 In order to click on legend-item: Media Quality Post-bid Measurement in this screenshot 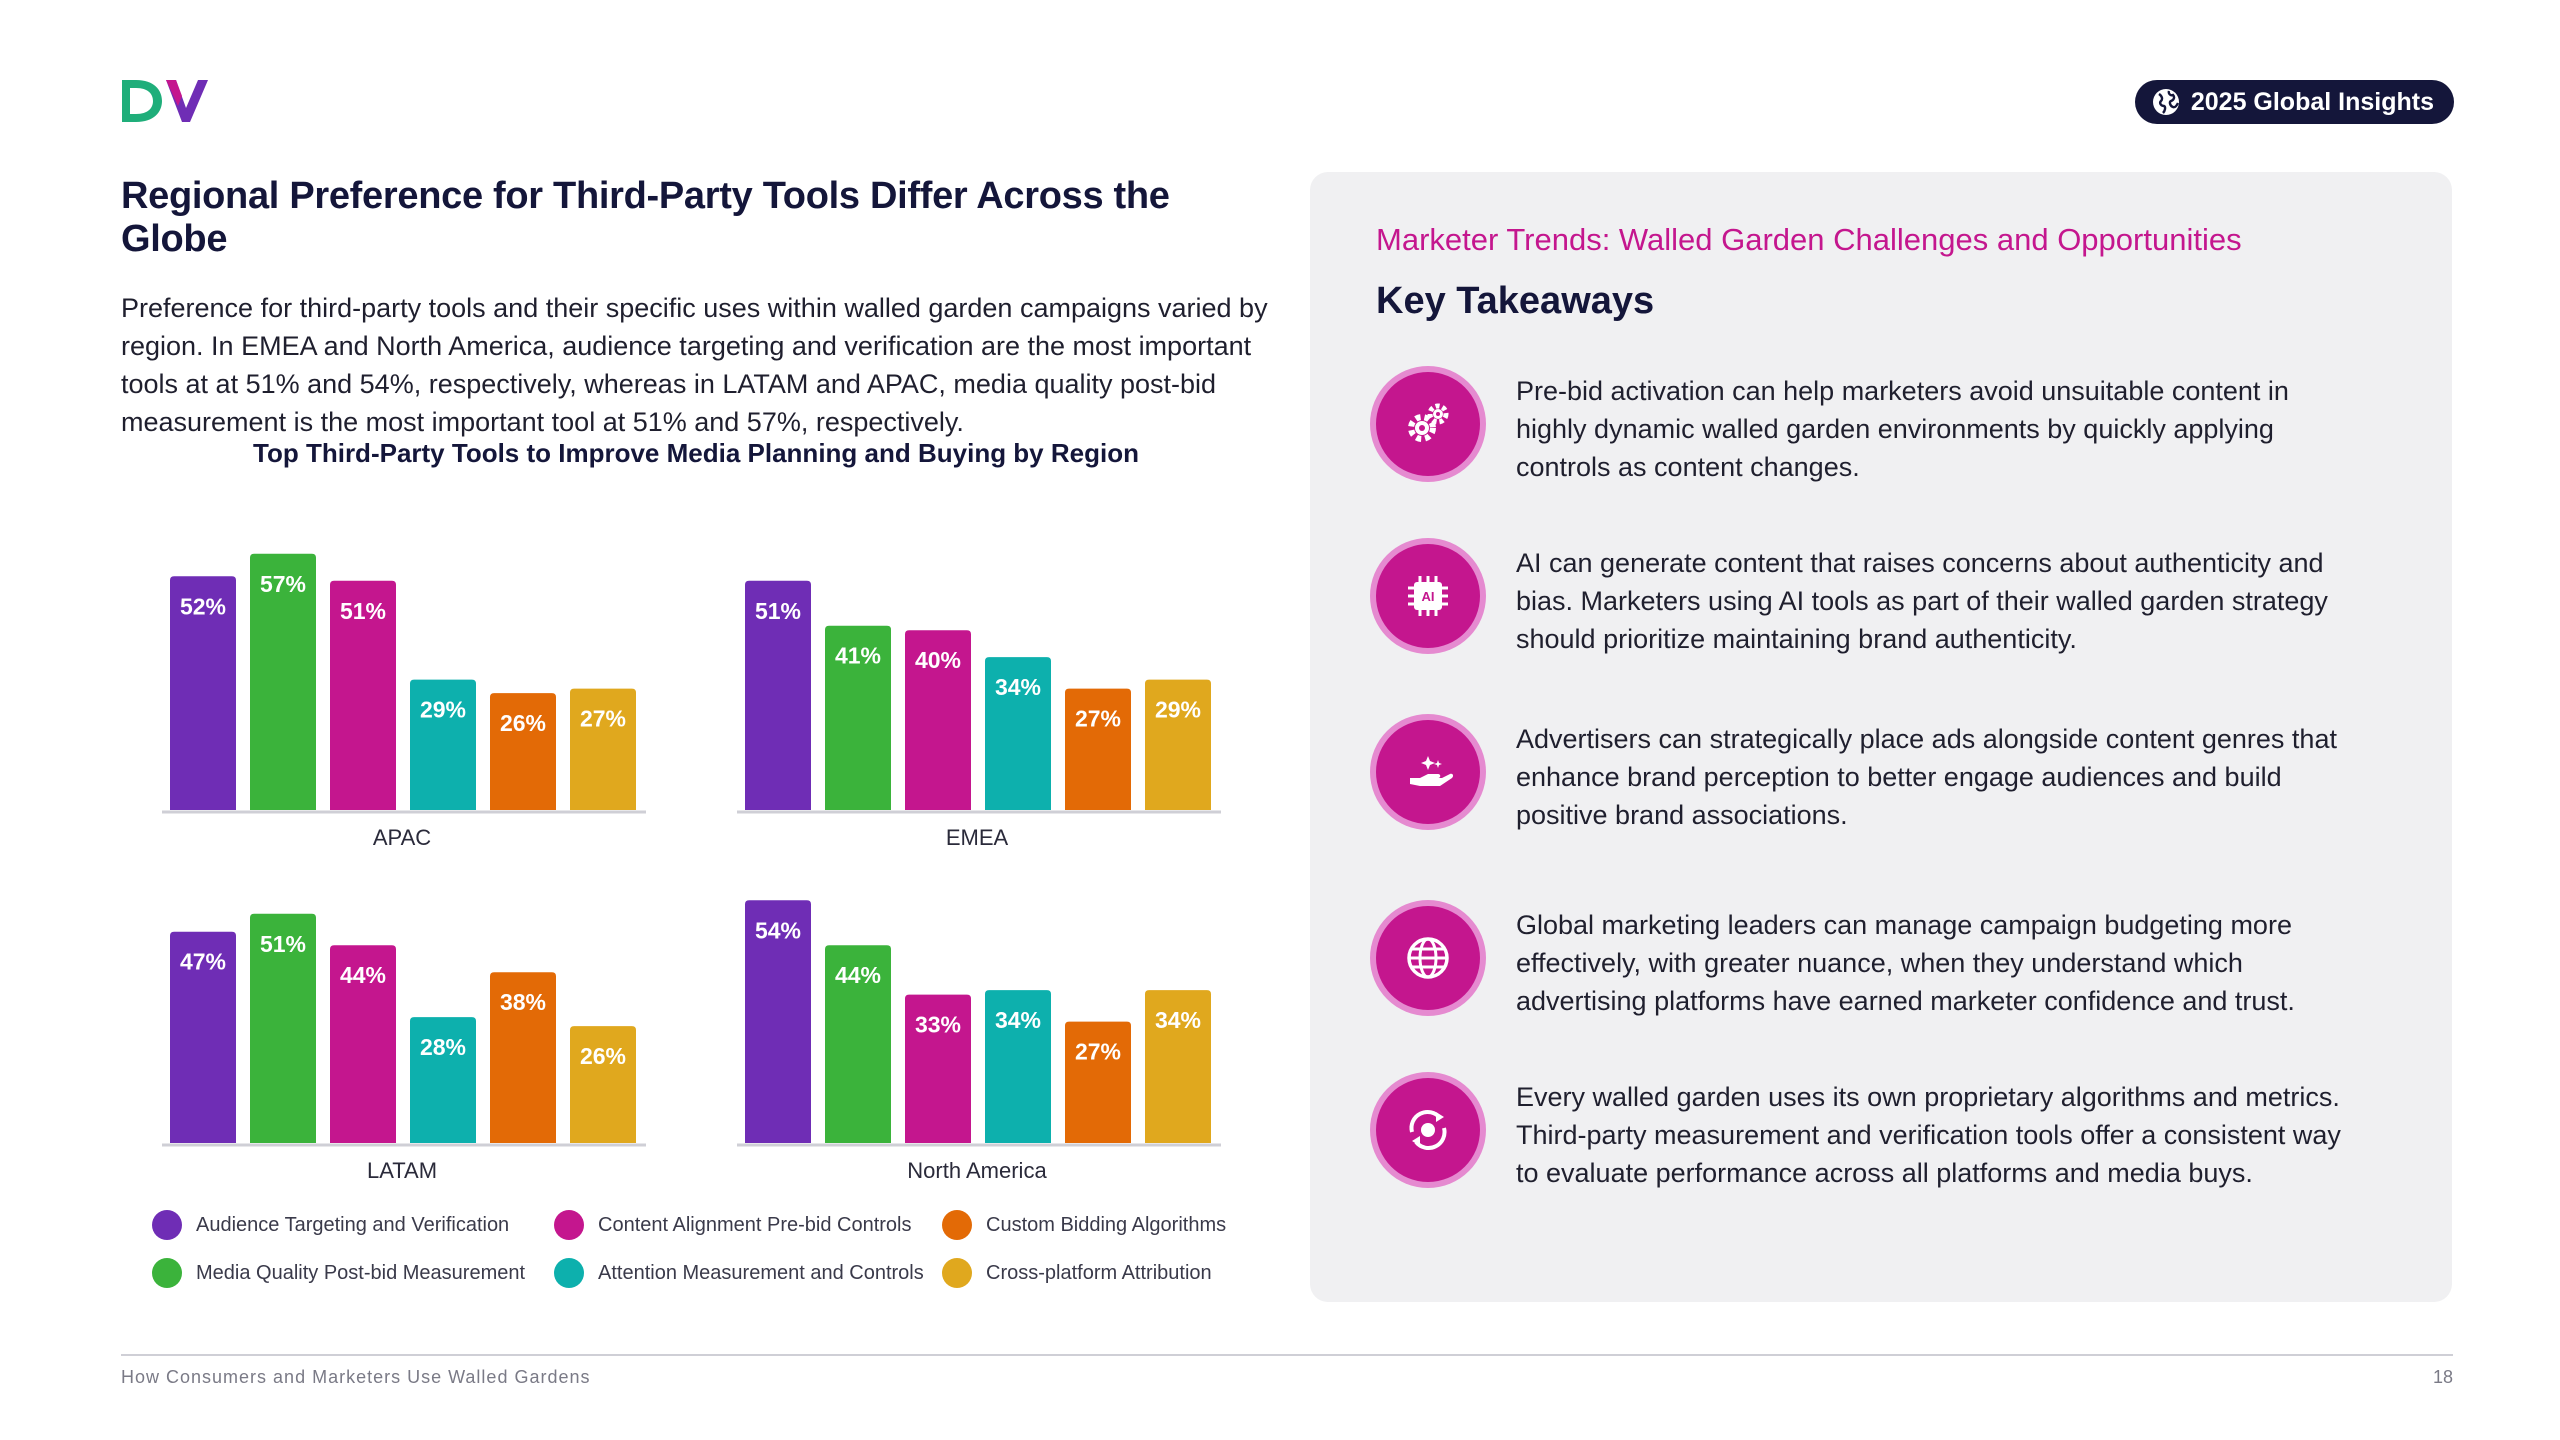, I will do `click(338, 1273)`.